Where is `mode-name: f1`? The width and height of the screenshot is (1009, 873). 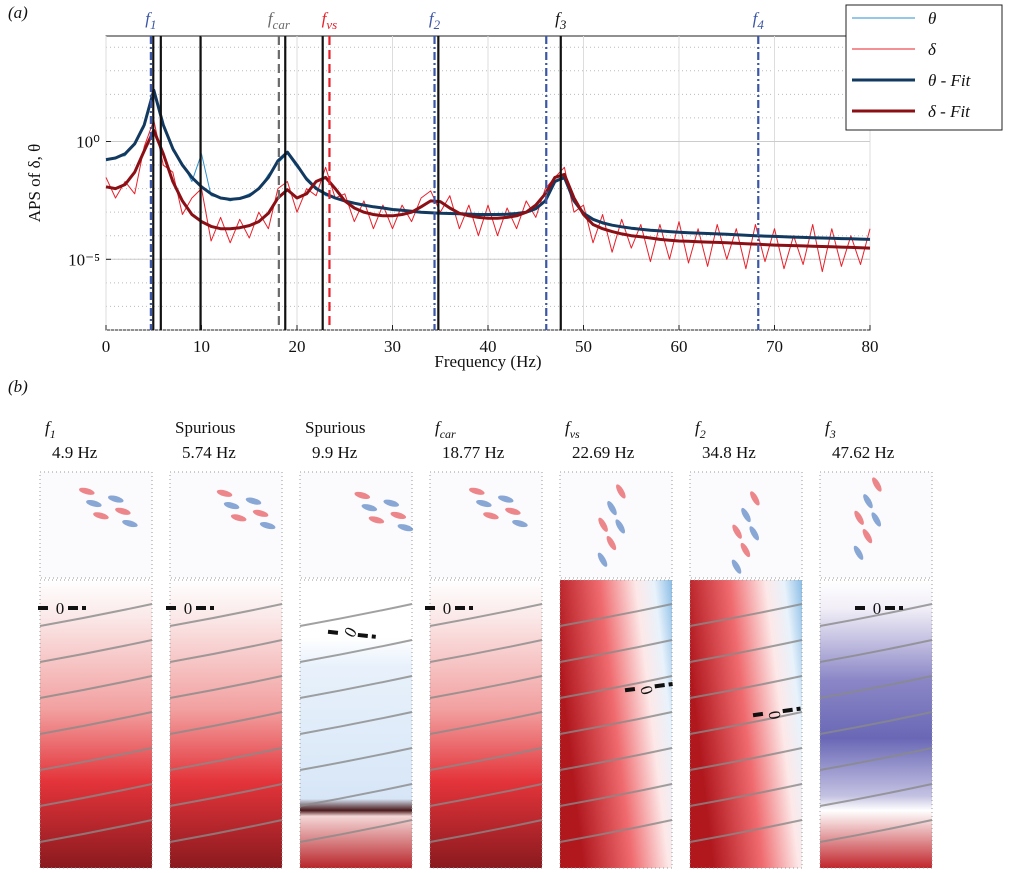 mode-name: f1 is located at coordinates (50, 429).